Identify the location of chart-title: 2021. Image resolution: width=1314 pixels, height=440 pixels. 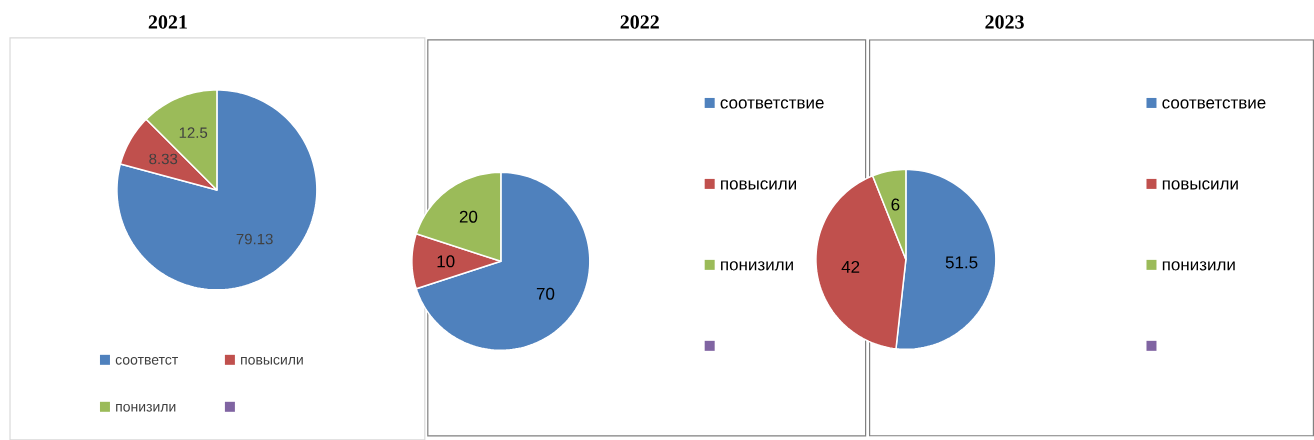
(167, 22).